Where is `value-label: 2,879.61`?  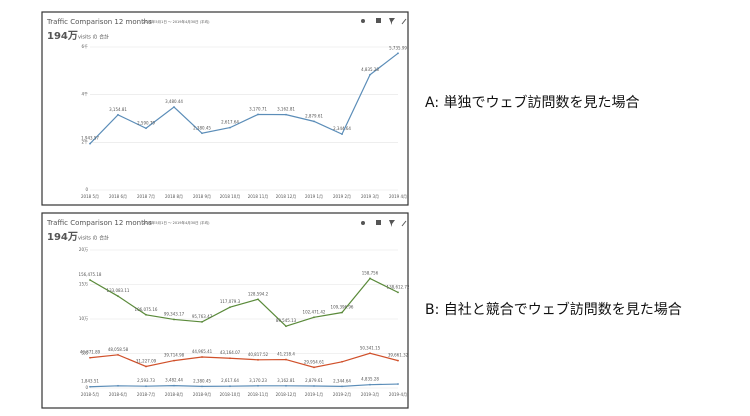 value-label: 2,879.61 is located at coordinates (314, 115).